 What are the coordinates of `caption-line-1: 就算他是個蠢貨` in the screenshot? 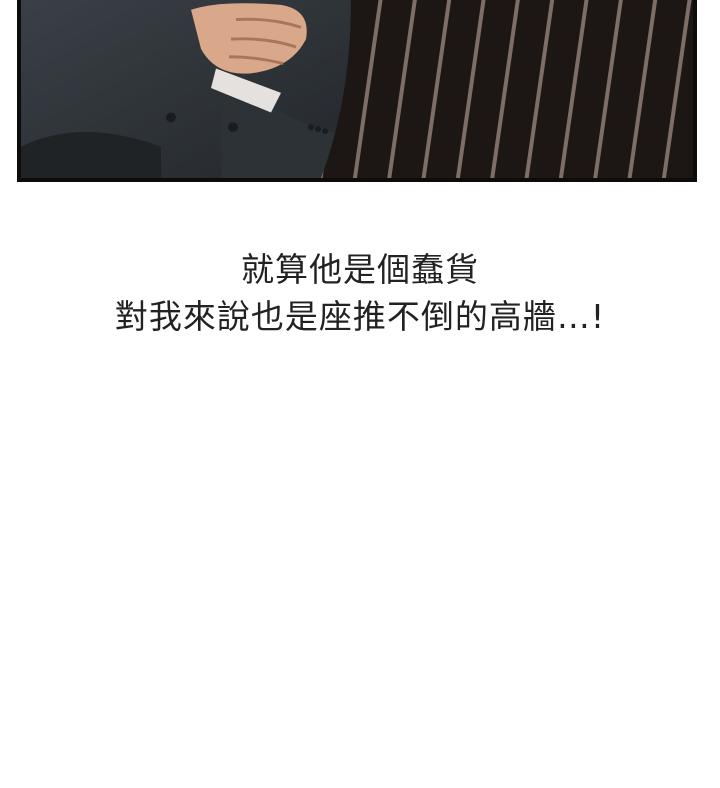 It's located at (360, 269).